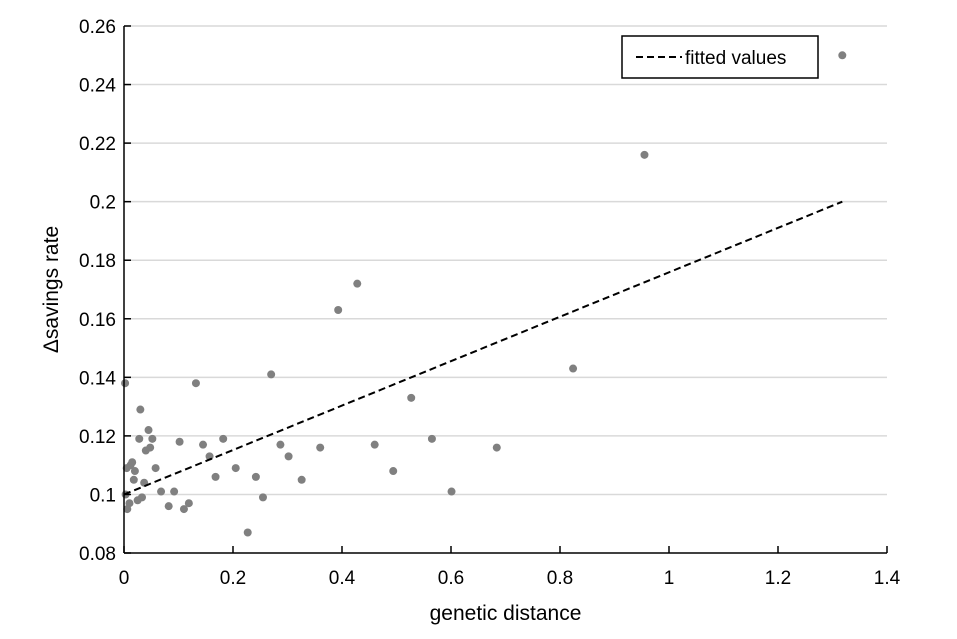 The width and height of the screenshot is (957, 639). Describe the element at coordinates (103, 495) in the screenshot. I see `y-tick-label: 0.1` at that location.